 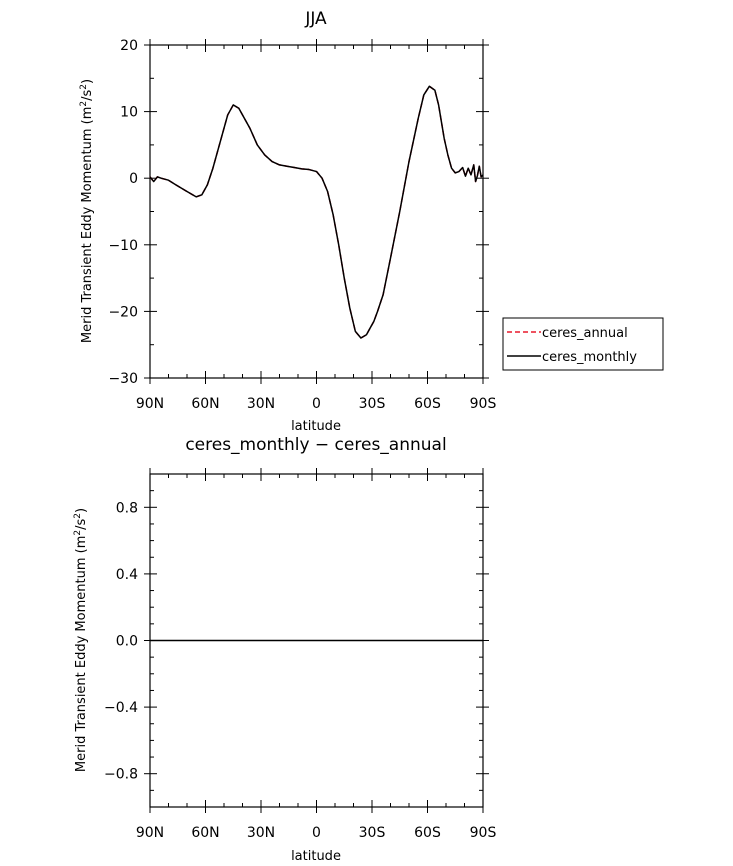 What do you see at coordinates (123, 312) in the screenshot?
I see `top-y-tick-label: −20` at bounding box center [123, 312].